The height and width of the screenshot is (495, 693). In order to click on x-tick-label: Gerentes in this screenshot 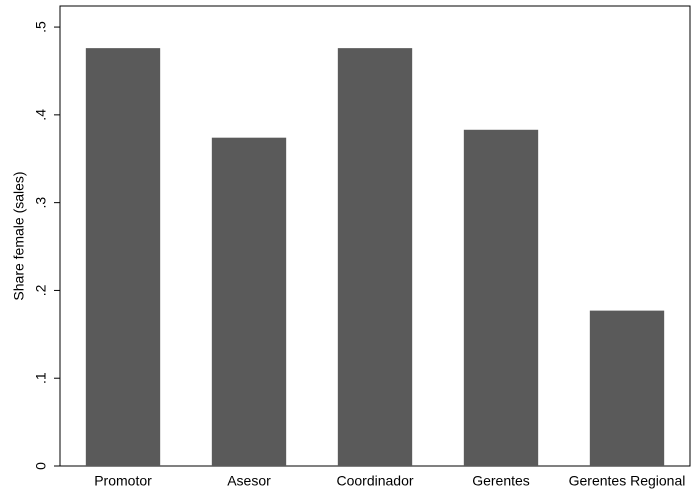, I will do `click(501, 481)`.